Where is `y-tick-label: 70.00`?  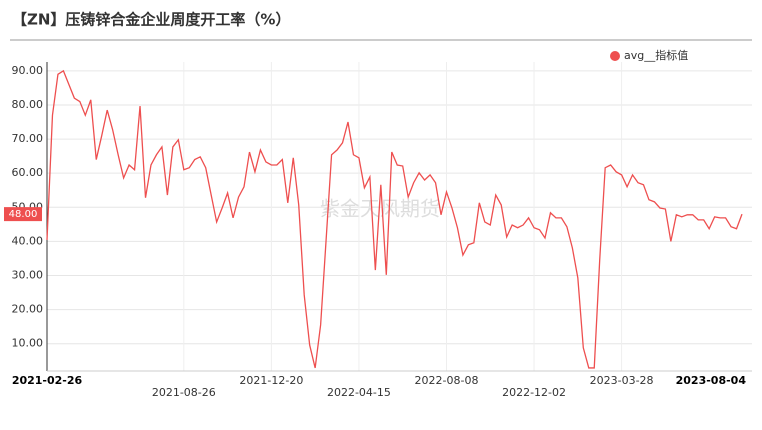
y-tick-label: 70.00 is located at coordinates (28, 138).